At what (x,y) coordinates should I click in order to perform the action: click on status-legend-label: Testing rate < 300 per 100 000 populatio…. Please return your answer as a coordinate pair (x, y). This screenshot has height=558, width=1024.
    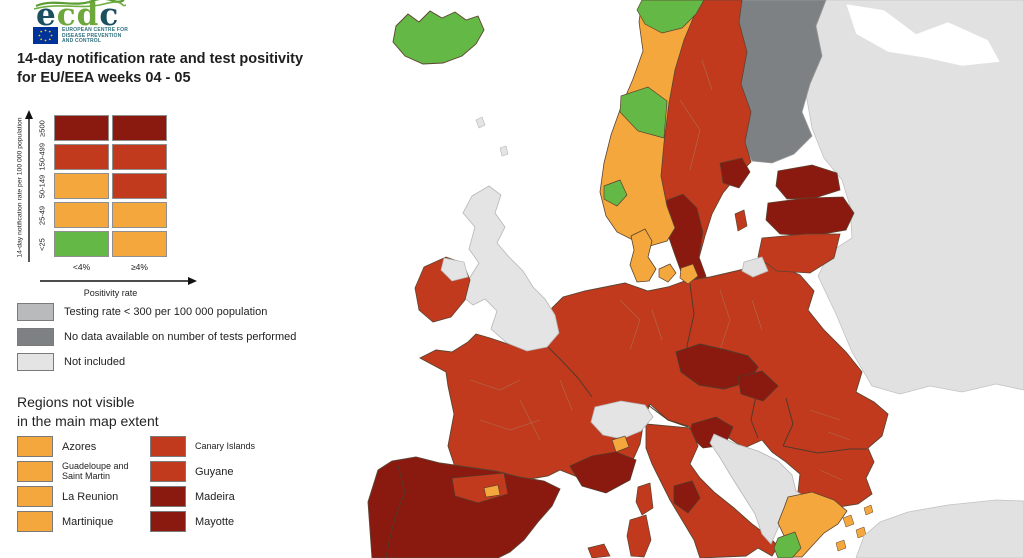
    Looking at the image, I should click on (166, 312).